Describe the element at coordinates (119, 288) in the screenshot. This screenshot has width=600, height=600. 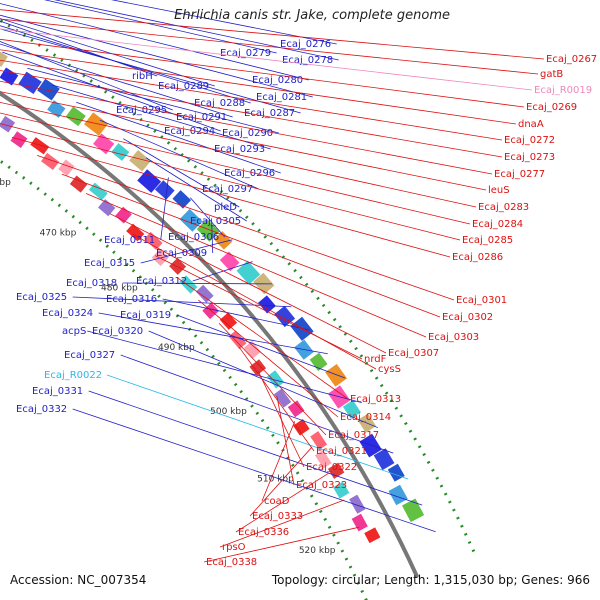
I see `scale-tick-label: 480 kbp` at that location.